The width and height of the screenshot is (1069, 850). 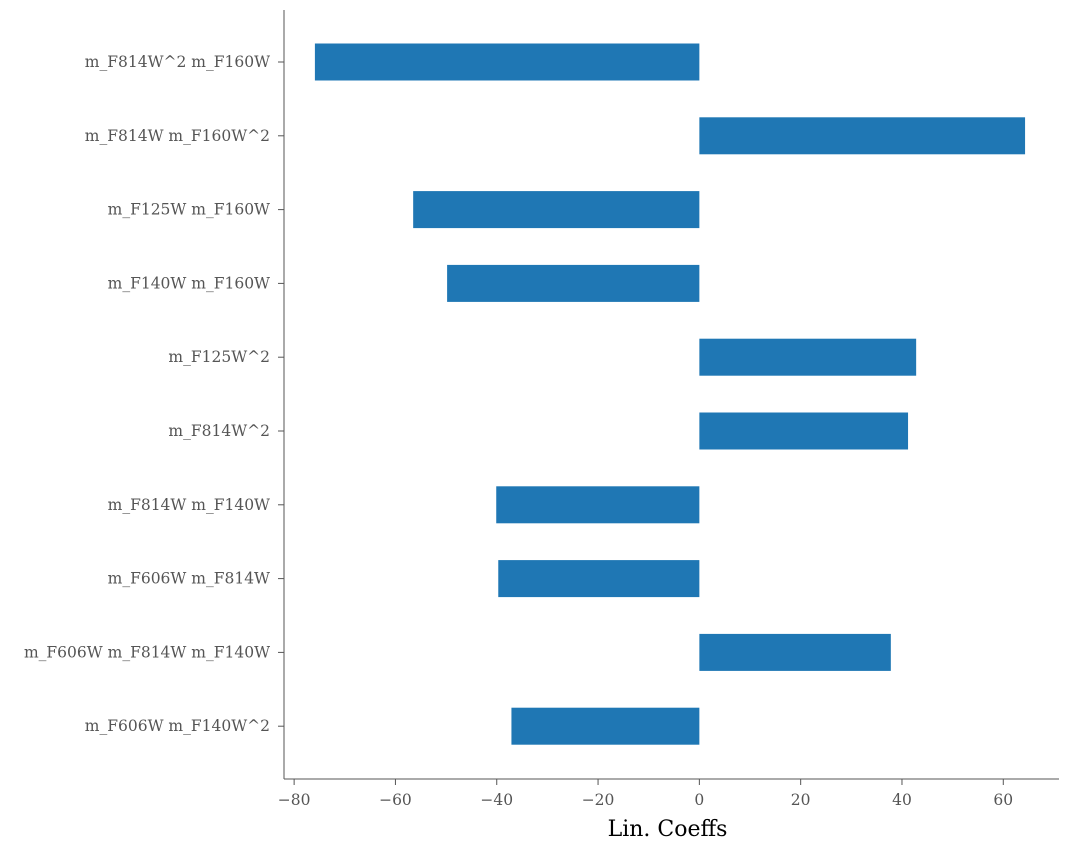 What do you see at coordinates (189, 579) in the screenshot?
I see `y-tick-label: m_F606W m_F814W` at bounding box center [189, 579].